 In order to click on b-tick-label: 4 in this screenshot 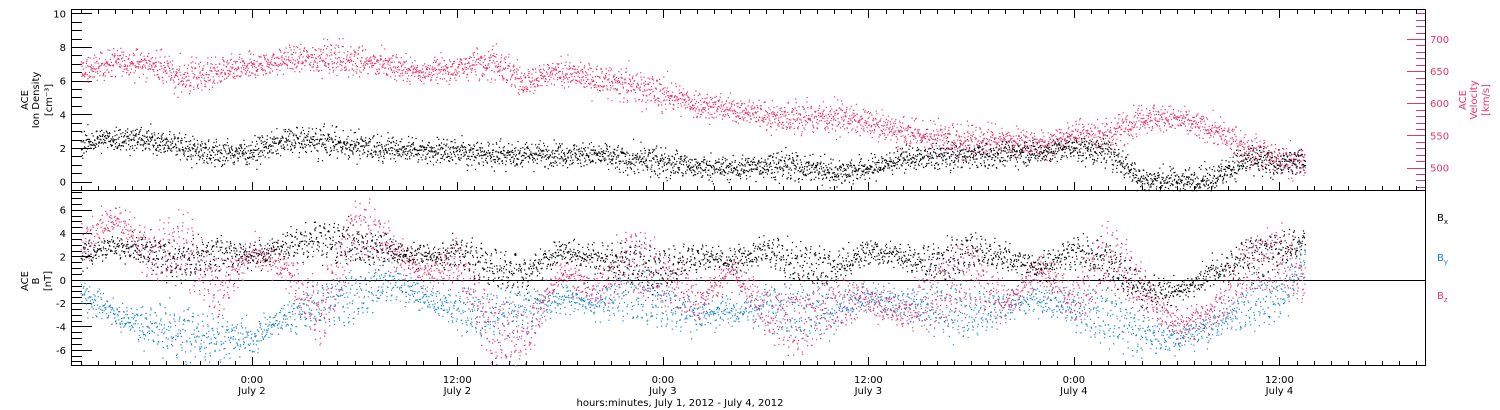, I will do `click(63, 234)`.